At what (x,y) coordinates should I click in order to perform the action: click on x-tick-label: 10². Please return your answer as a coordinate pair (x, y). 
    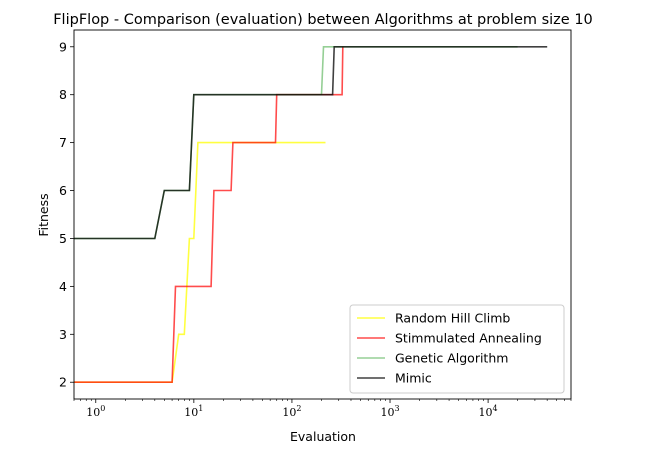
    Looking at the image, I should click on (291, 411).